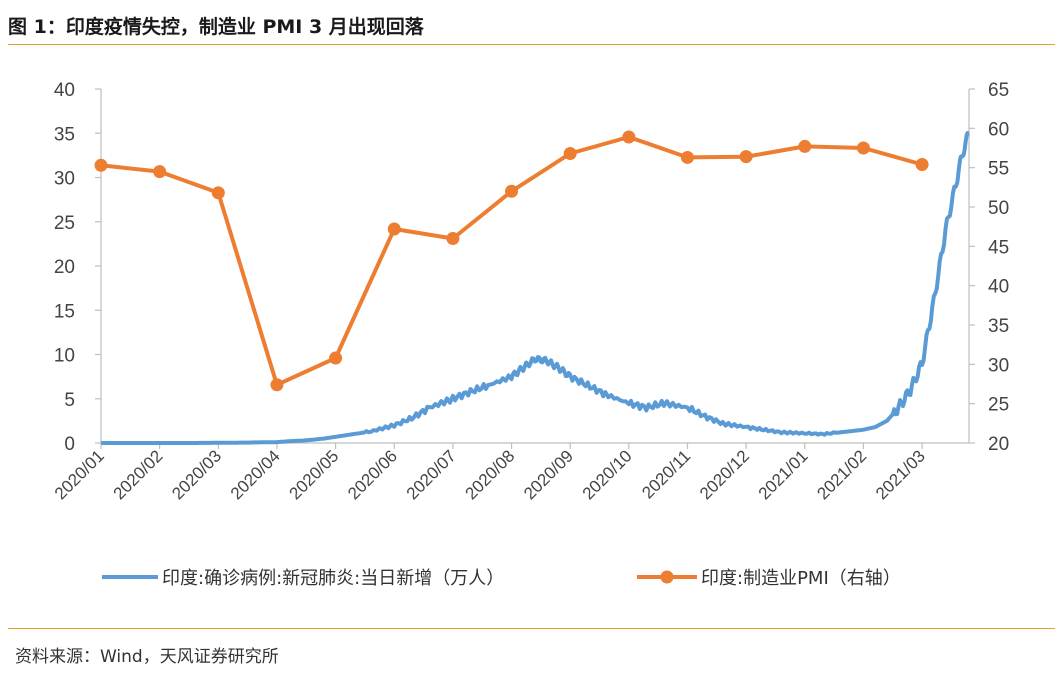 This screenshot has width=1063, height=676. Describe the element at coordinates (255, 474) in the screenshot. I see `x-tick-label: 2020/04` at that location.